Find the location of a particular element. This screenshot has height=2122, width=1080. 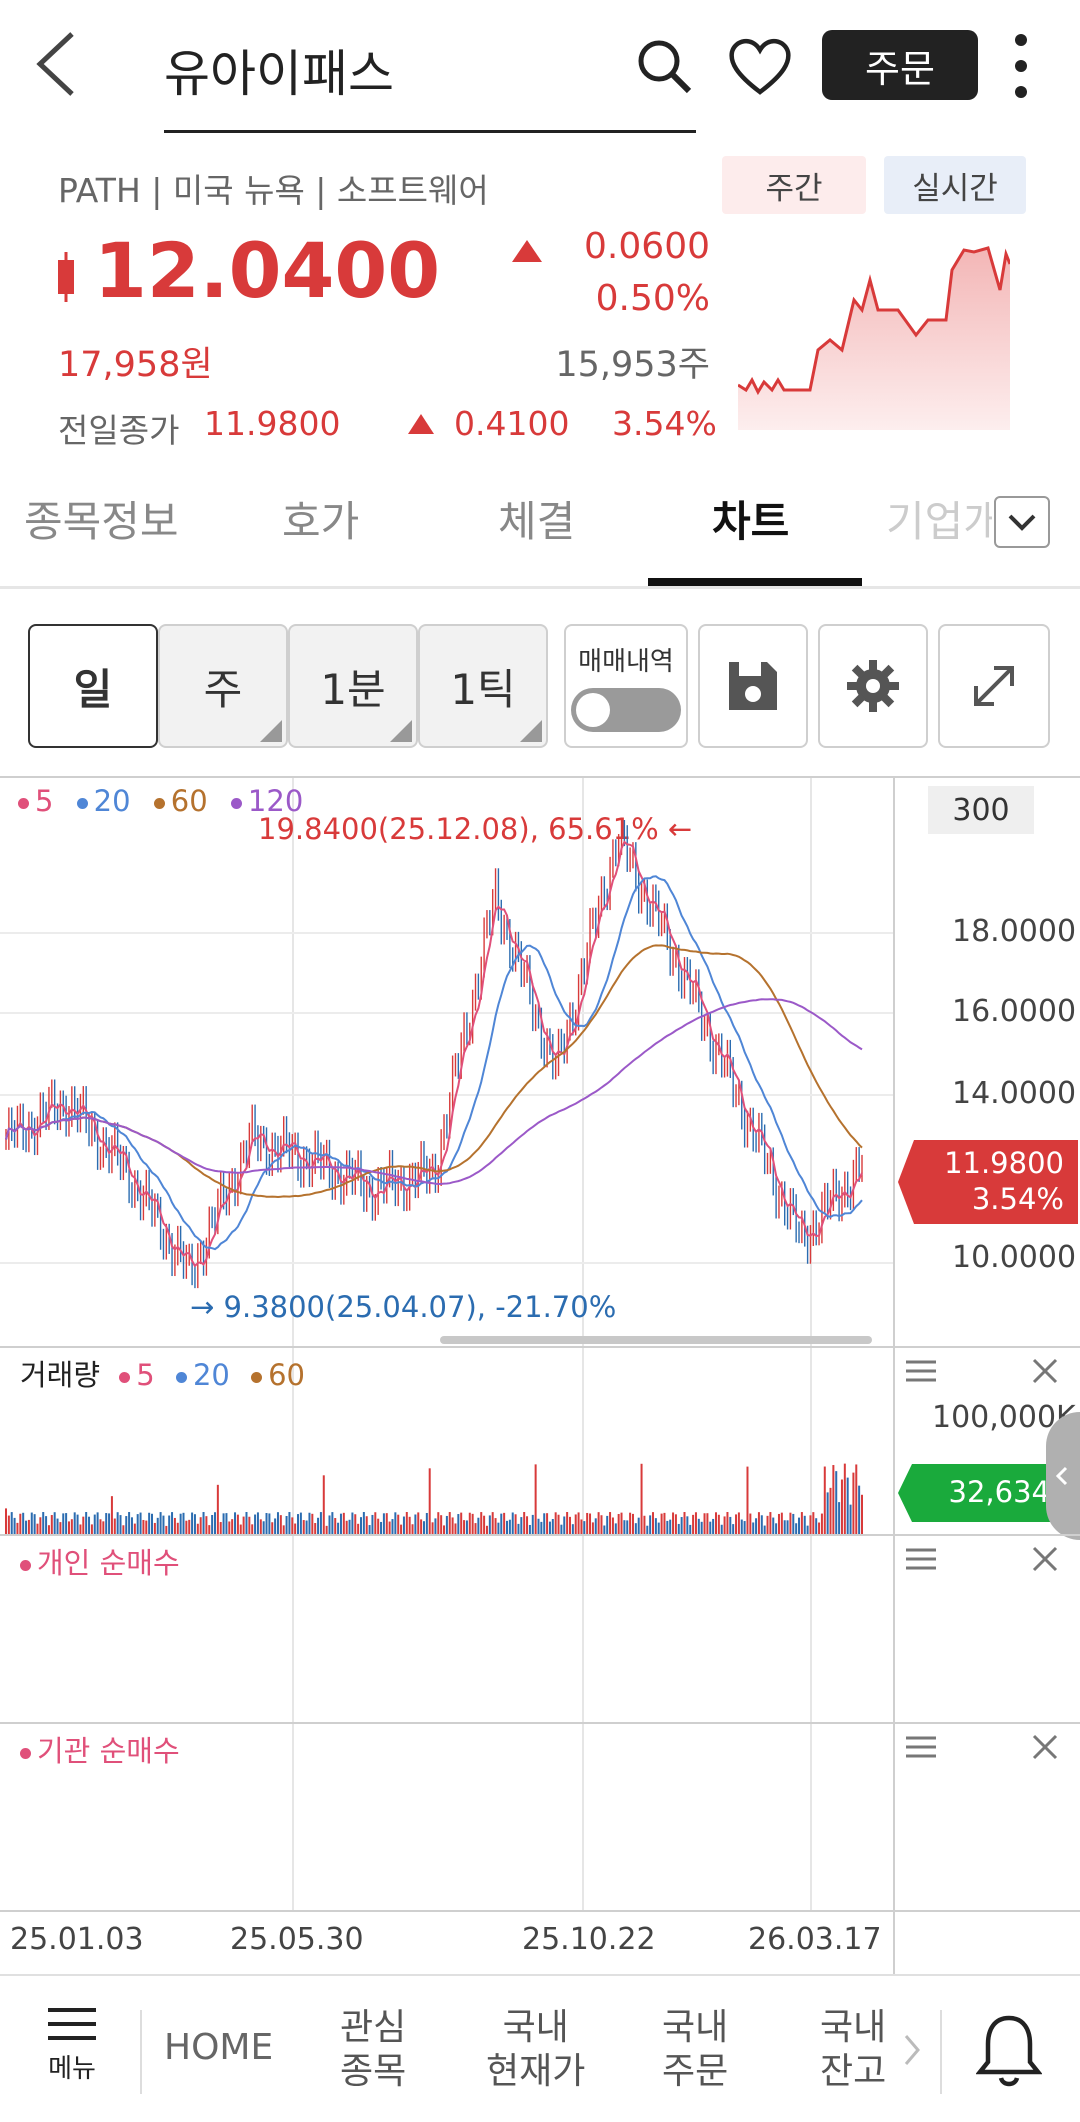

bell-icon is located at coordinates (1009, 2050).